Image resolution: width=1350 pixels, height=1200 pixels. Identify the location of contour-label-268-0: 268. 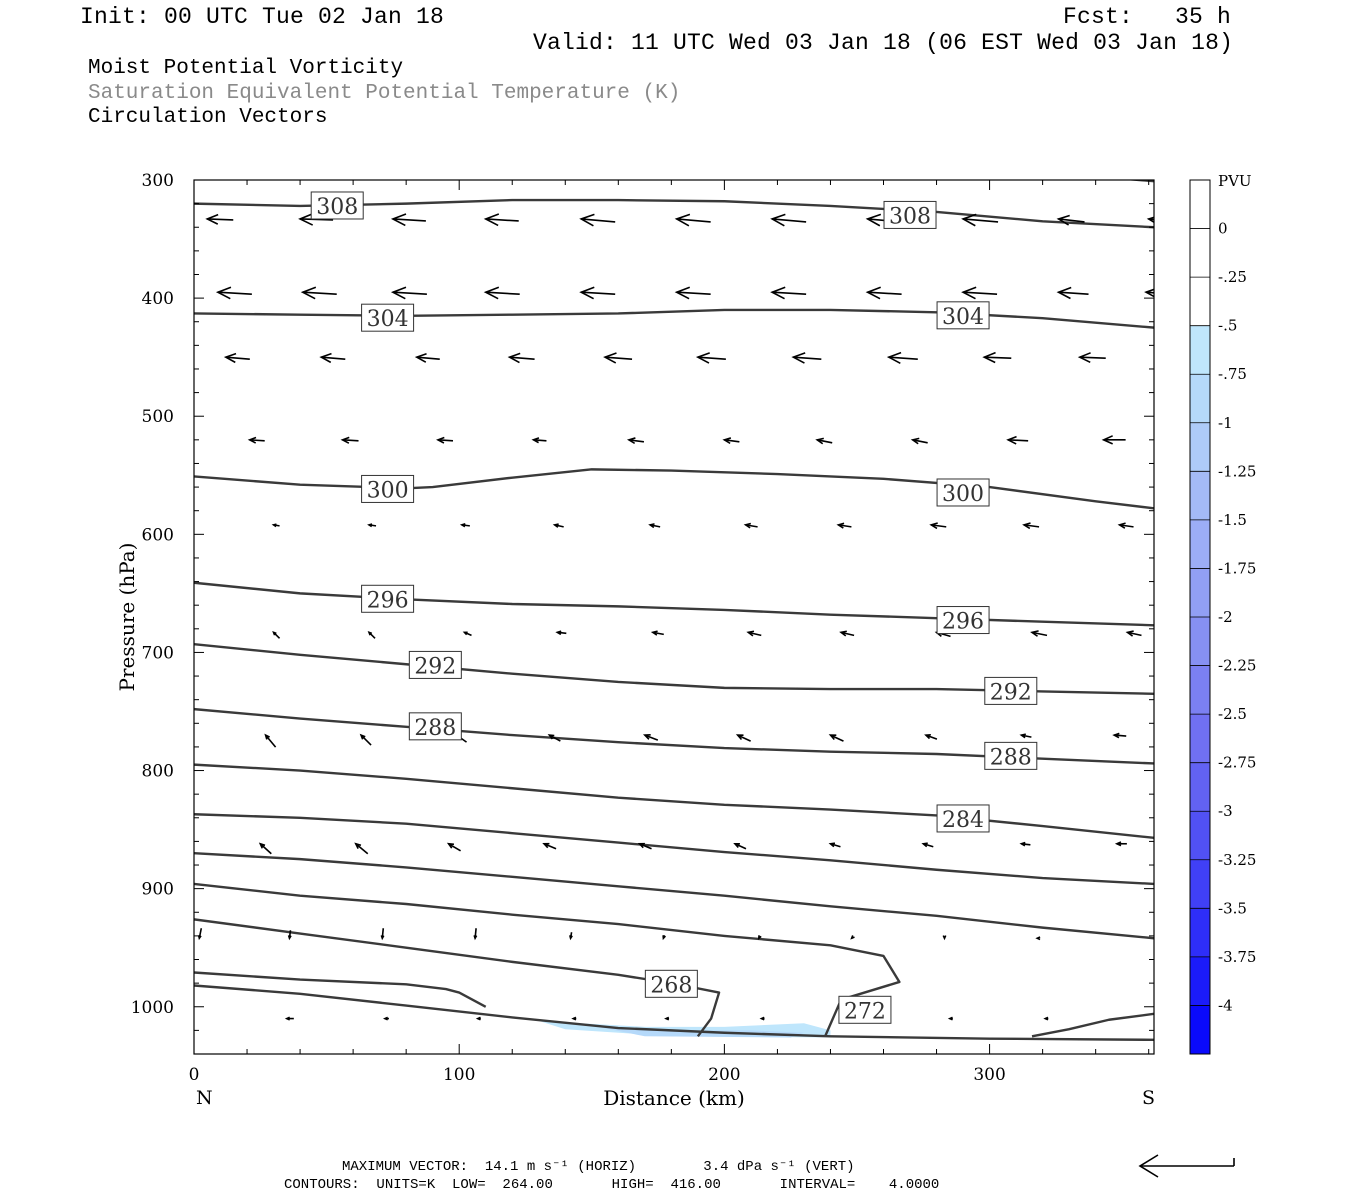
(671, 983).